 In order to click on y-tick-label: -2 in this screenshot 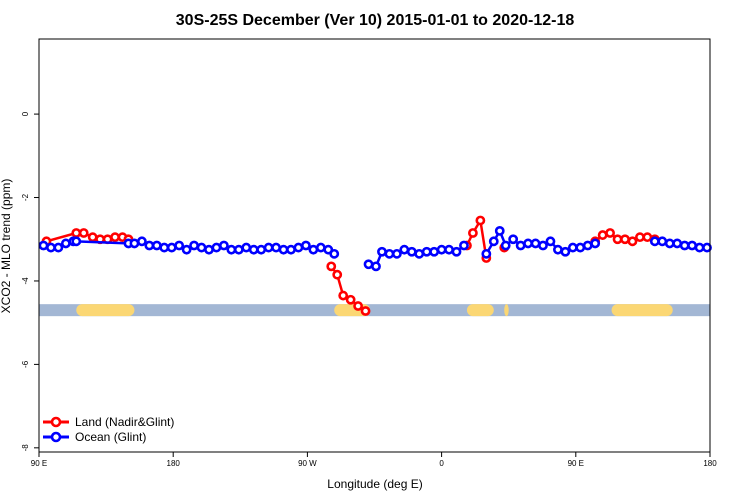, I will do `click(25, 197)`.